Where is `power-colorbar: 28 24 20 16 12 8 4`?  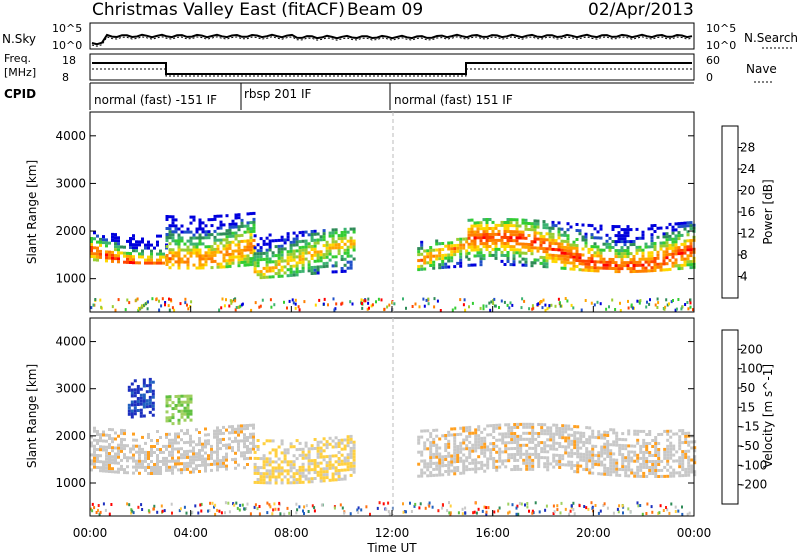 power-colorbar: 28 24 20 16 12 8 4 is located at coordinates (738, 212).